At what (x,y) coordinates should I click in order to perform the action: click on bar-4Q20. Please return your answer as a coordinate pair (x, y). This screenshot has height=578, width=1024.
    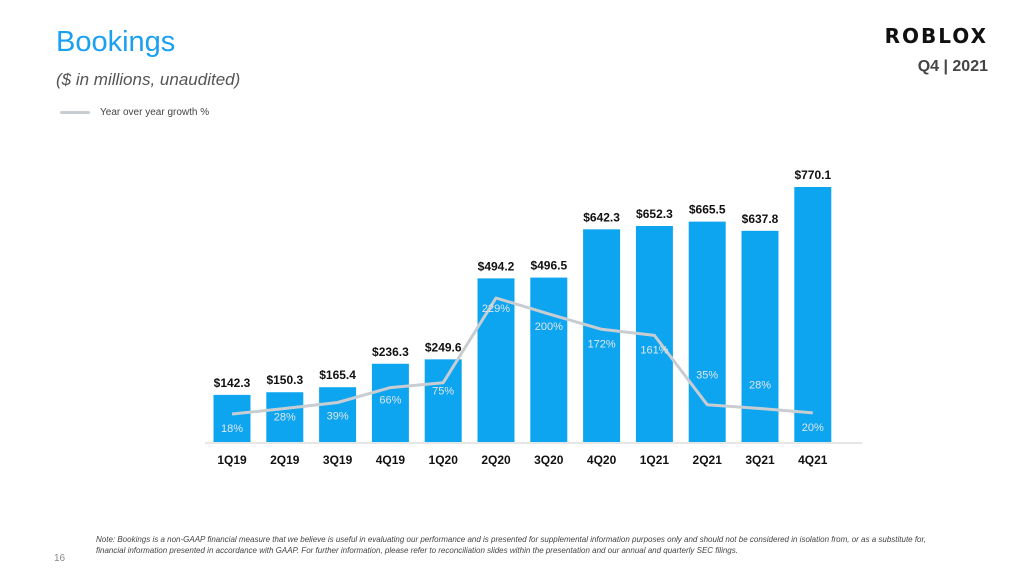
    Looking at the image, I should click on (602, 335).